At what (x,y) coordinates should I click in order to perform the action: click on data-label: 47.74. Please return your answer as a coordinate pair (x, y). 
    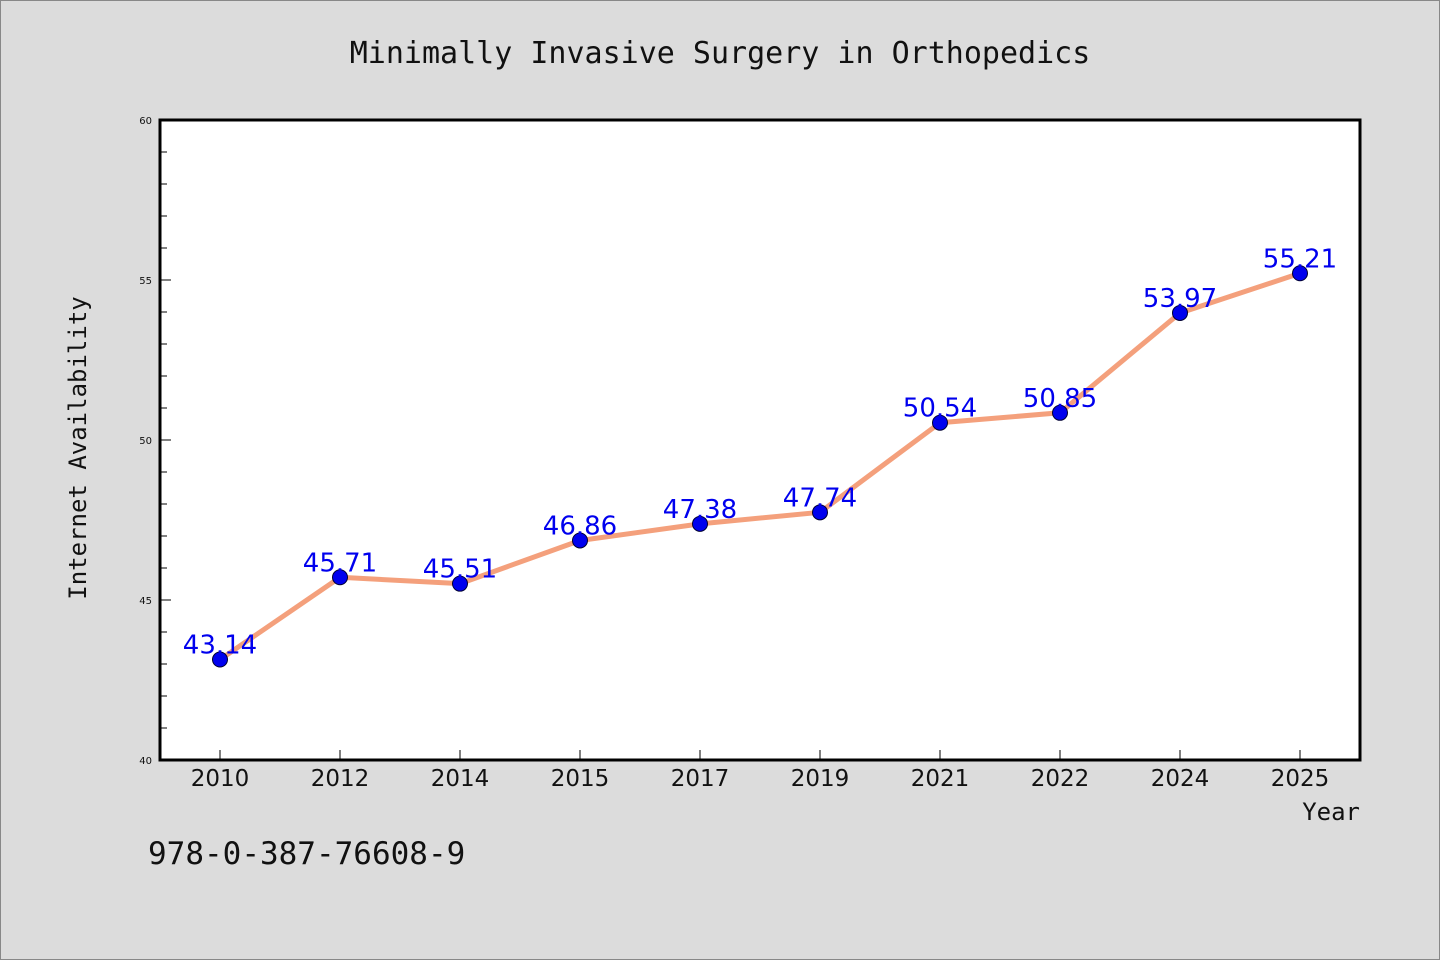
    Looking at the image, I should click on (820, 498).